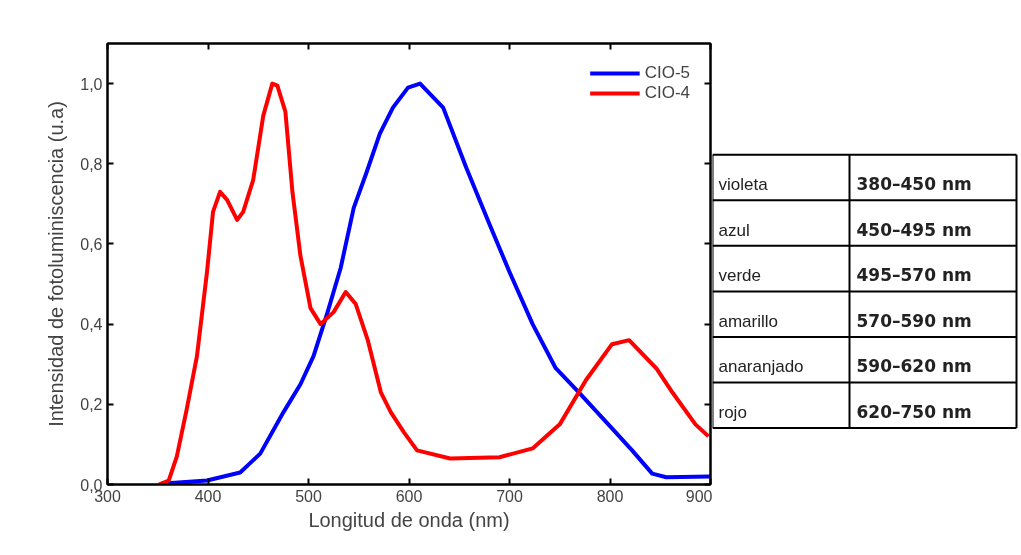  Describe the element at coordinates (308, 496) in the screenshot. I see `x-tick-label: 500` at that location.